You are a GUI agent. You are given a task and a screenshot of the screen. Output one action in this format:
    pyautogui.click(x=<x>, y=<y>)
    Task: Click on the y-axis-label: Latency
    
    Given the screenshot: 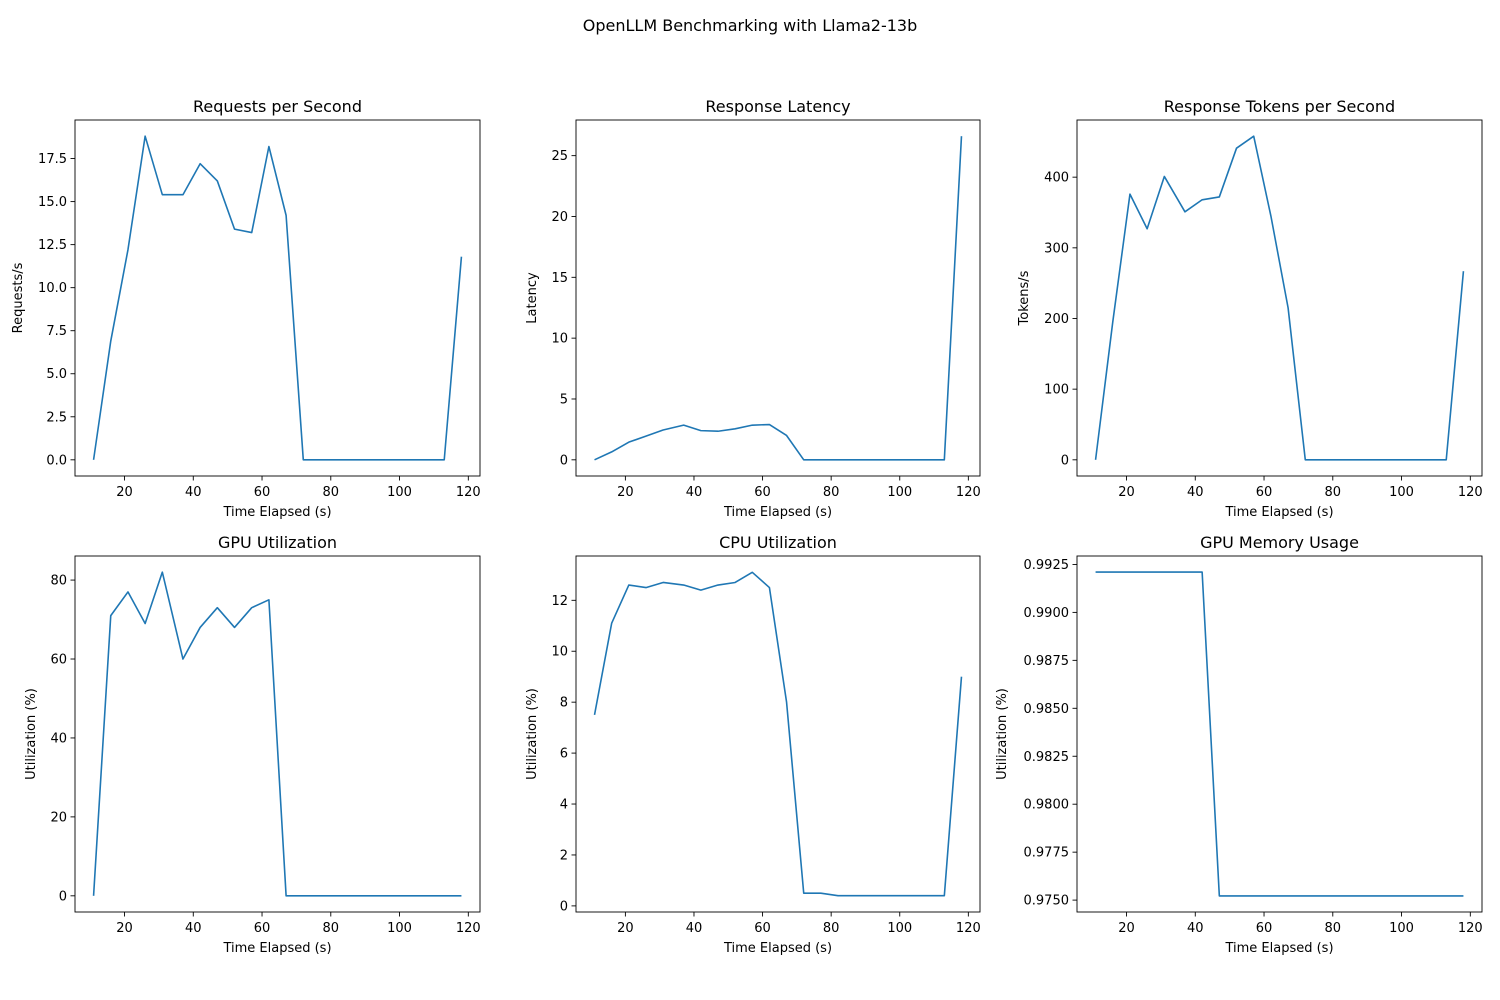 What is the action you would take?
    pyautogui.click(x=532, y=298)
    